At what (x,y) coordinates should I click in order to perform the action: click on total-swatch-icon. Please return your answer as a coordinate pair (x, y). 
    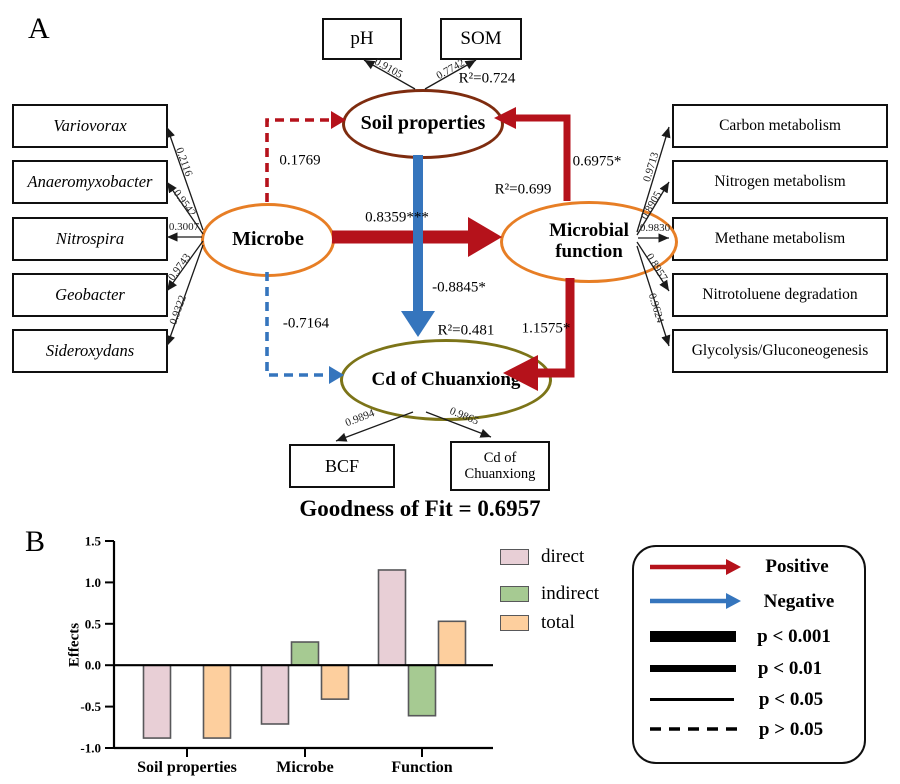
    Looking at the image, I should click on (514, 623).